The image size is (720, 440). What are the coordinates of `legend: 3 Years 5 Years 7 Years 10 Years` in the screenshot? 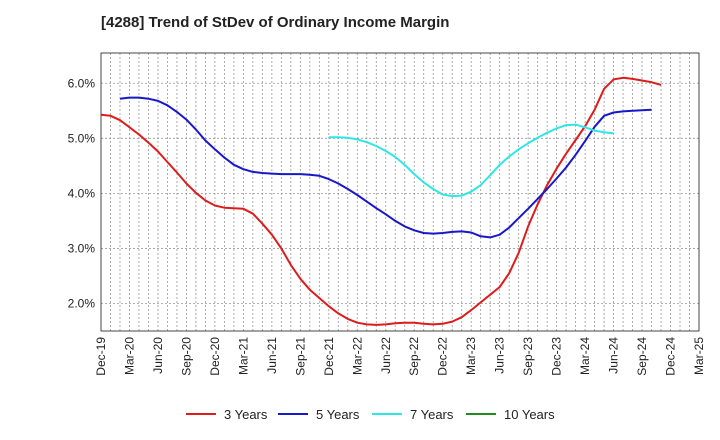 It's located at (370, 414).